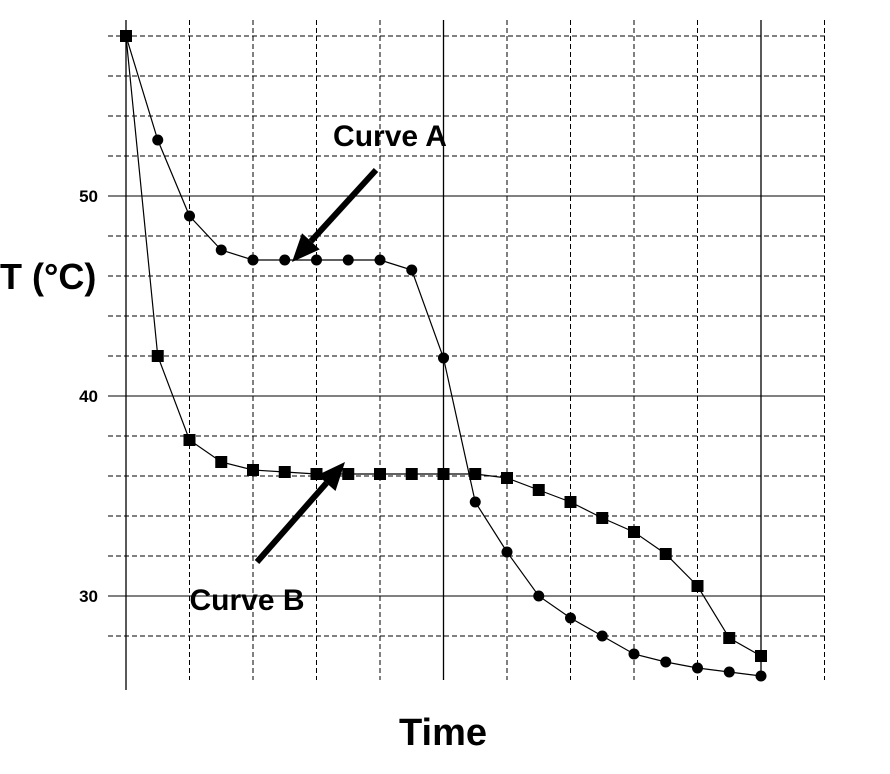 This screenshot has height=774, width=890. I want to click on y-tick-labels: 30 40 50, so click(88, 396).